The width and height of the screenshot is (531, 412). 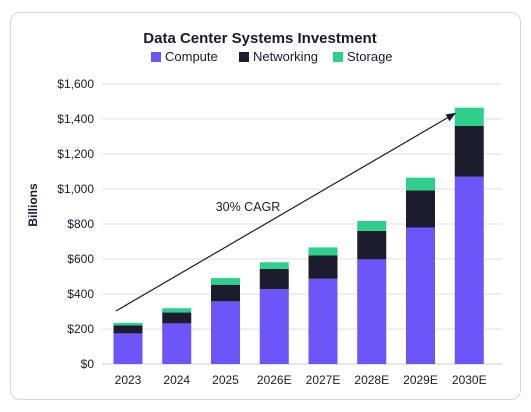 What do you see at coordinates (191, 56) in the screenshot?
I see `legend-label-compute: Compute` at bounding box center [191, 56].